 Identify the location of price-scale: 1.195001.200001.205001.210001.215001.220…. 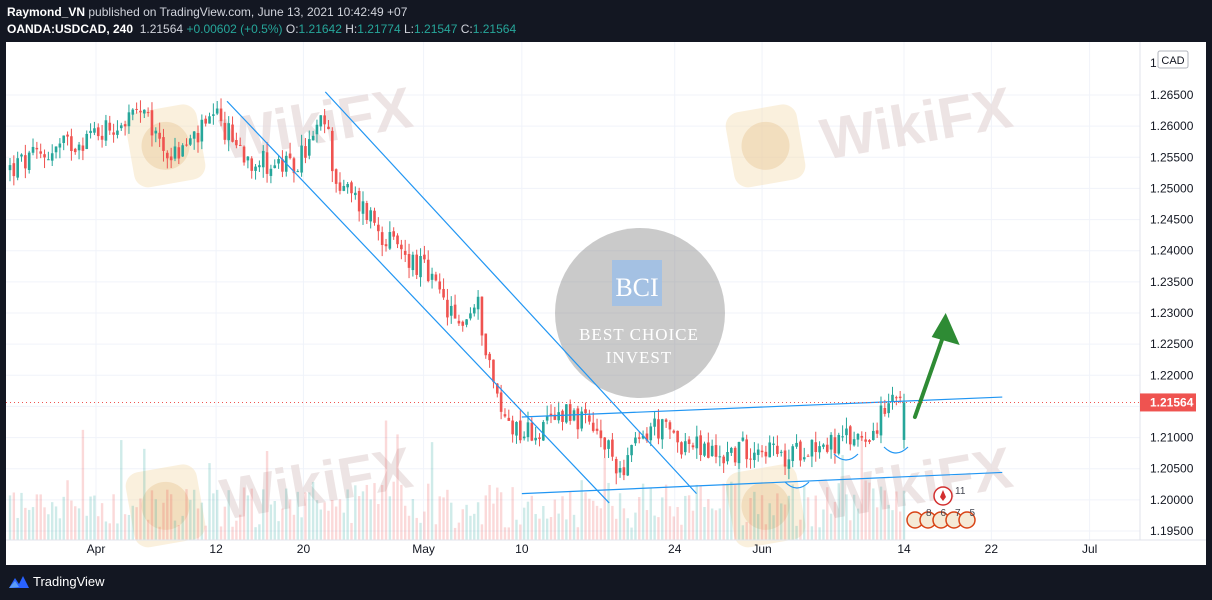
(1167, 291).